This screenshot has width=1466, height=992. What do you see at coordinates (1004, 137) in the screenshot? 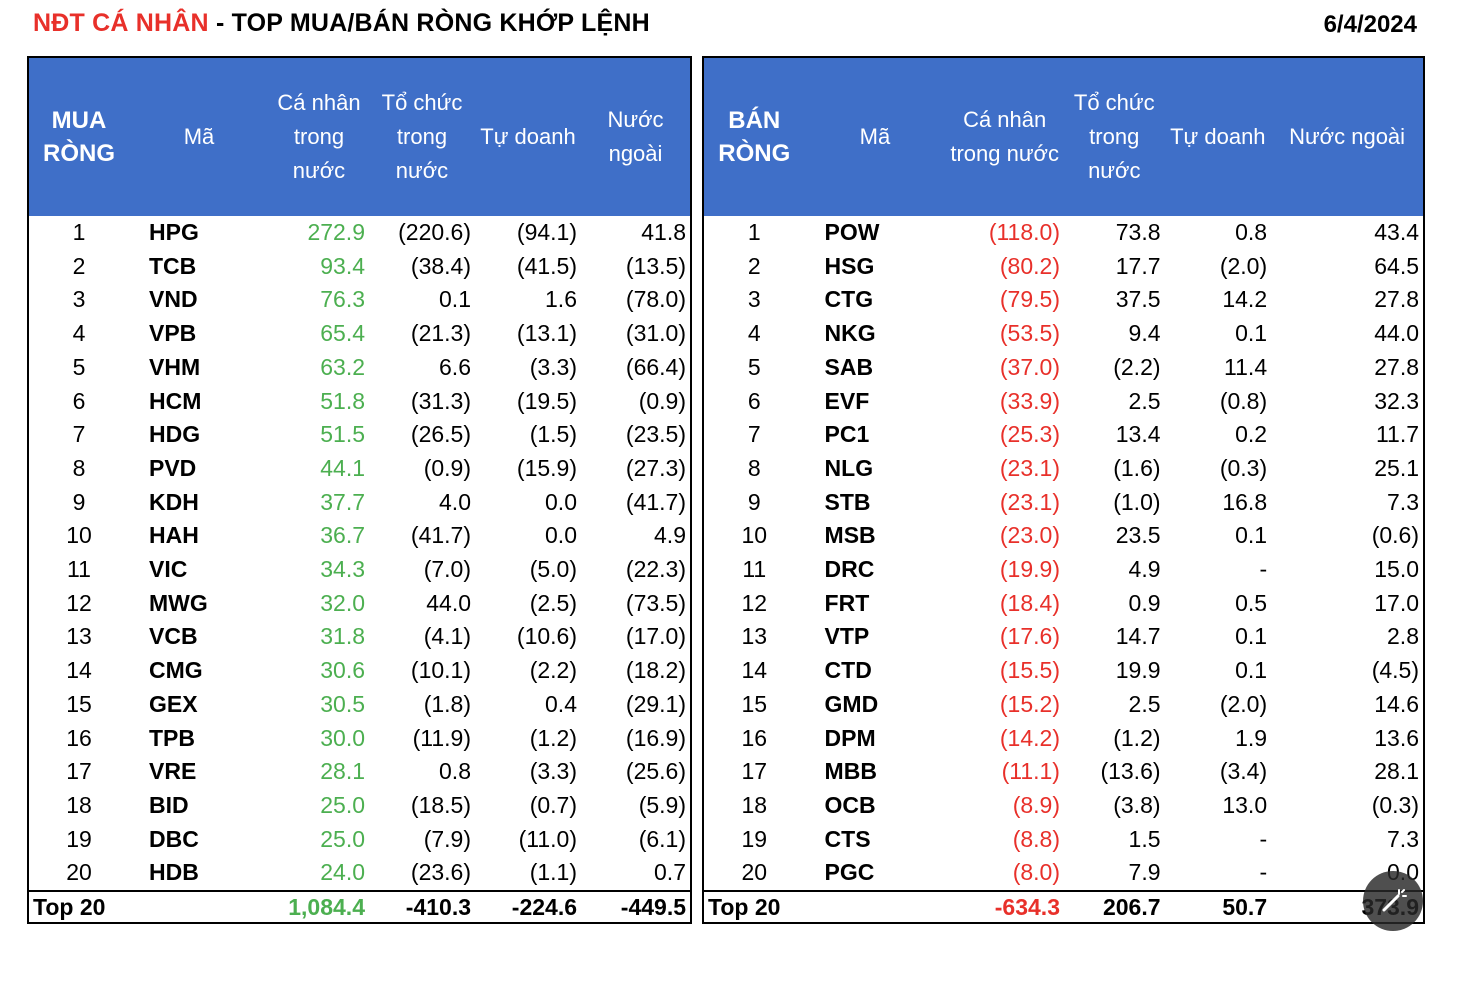
I see `col-header-retail: Cá nhân trong nước` at bounding box center [1004, 137].